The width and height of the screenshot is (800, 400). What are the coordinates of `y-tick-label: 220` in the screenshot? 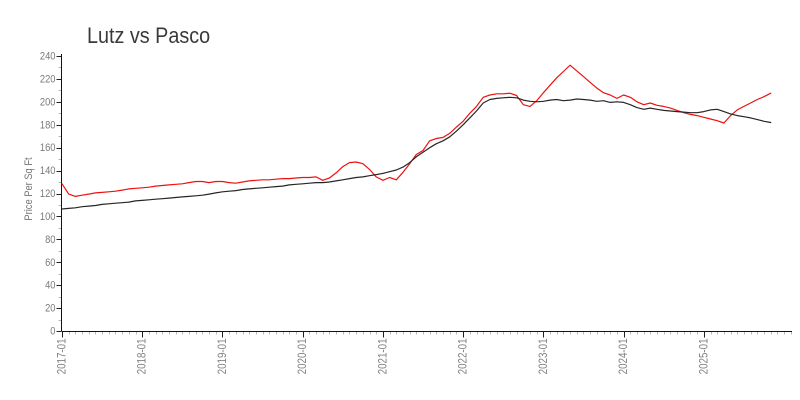 It's located at (48, 80).